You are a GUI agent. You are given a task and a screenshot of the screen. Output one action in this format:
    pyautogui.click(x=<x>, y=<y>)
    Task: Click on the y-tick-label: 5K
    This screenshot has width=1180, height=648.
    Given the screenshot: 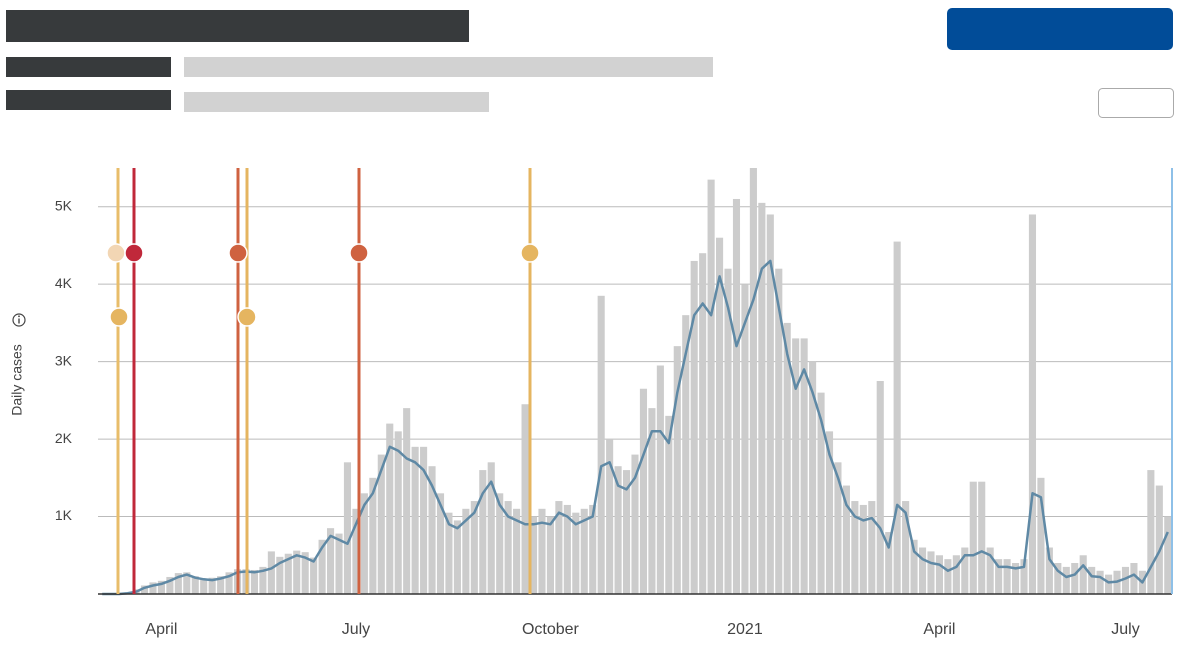 What is the action you would take?
    pyautogui.click(x=64, y=205)
    